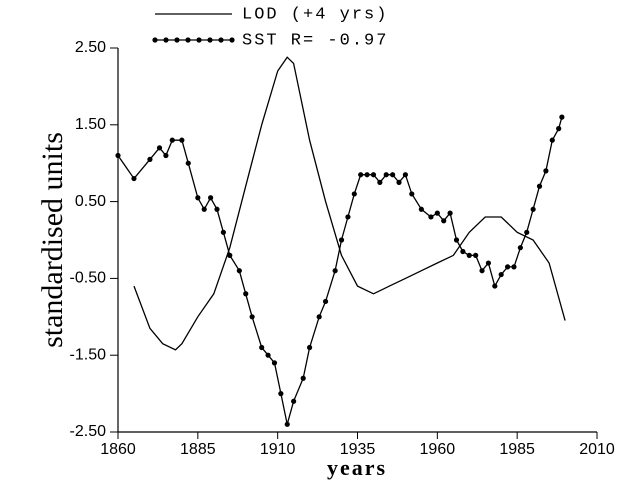  Describe the element at coordinates (315, 14) in the screenshot. I see `legend-label: LOD (+4 yrs)` at that location.